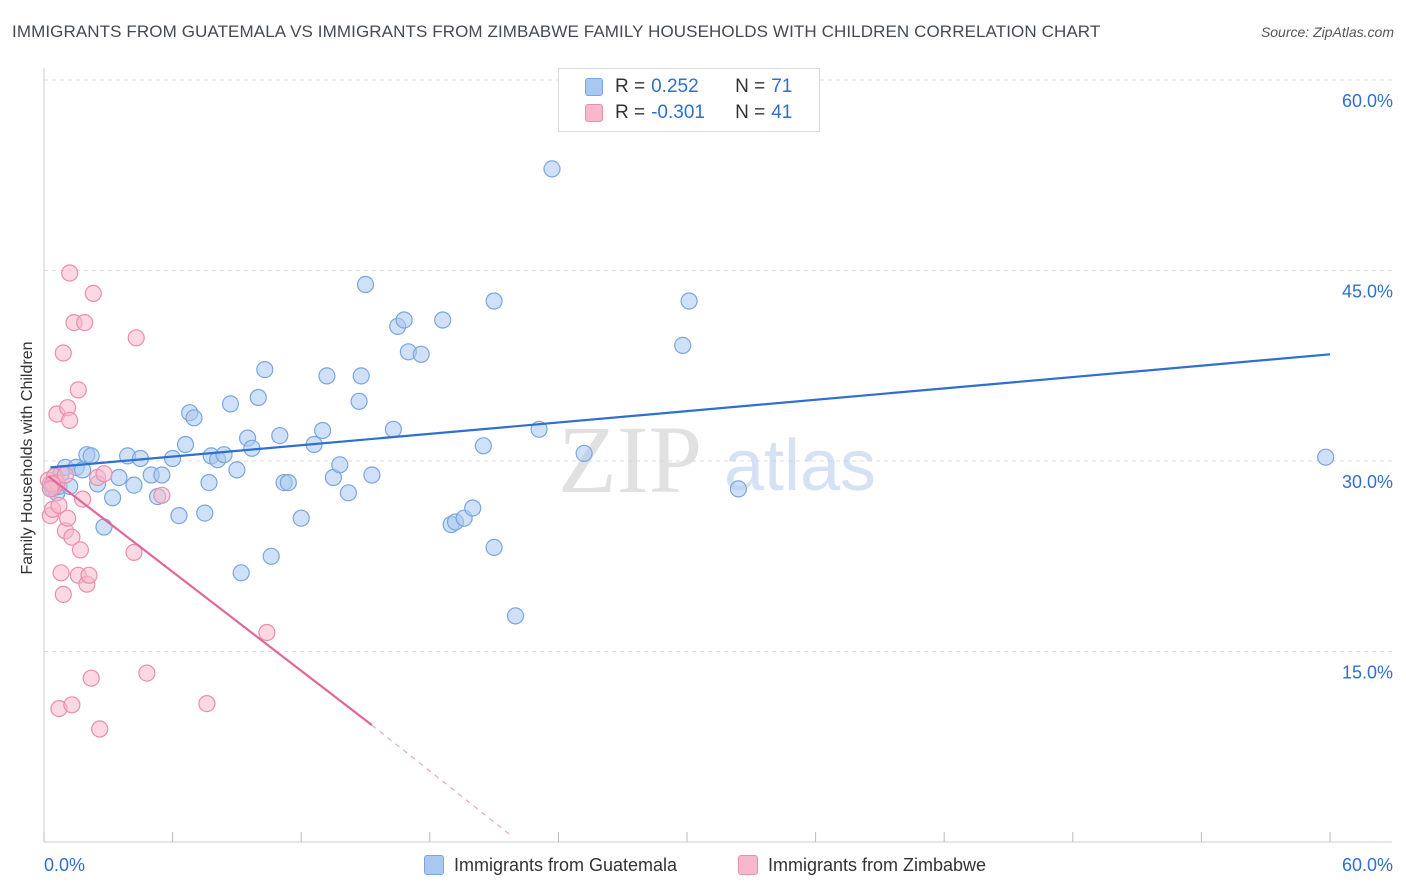 This screenshot has height=892, width=1406. Describe the element at coordinates (1327, 32) in the screenshot. I see `source-label: Source: ZipAtlas.com` at that location.